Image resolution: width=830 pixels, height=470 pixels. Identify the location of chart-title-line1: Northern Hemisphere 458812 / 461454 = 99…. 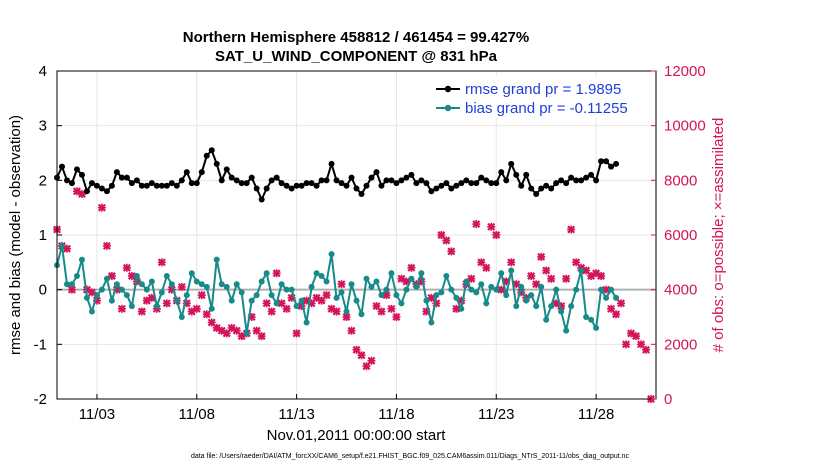
(356, 37).